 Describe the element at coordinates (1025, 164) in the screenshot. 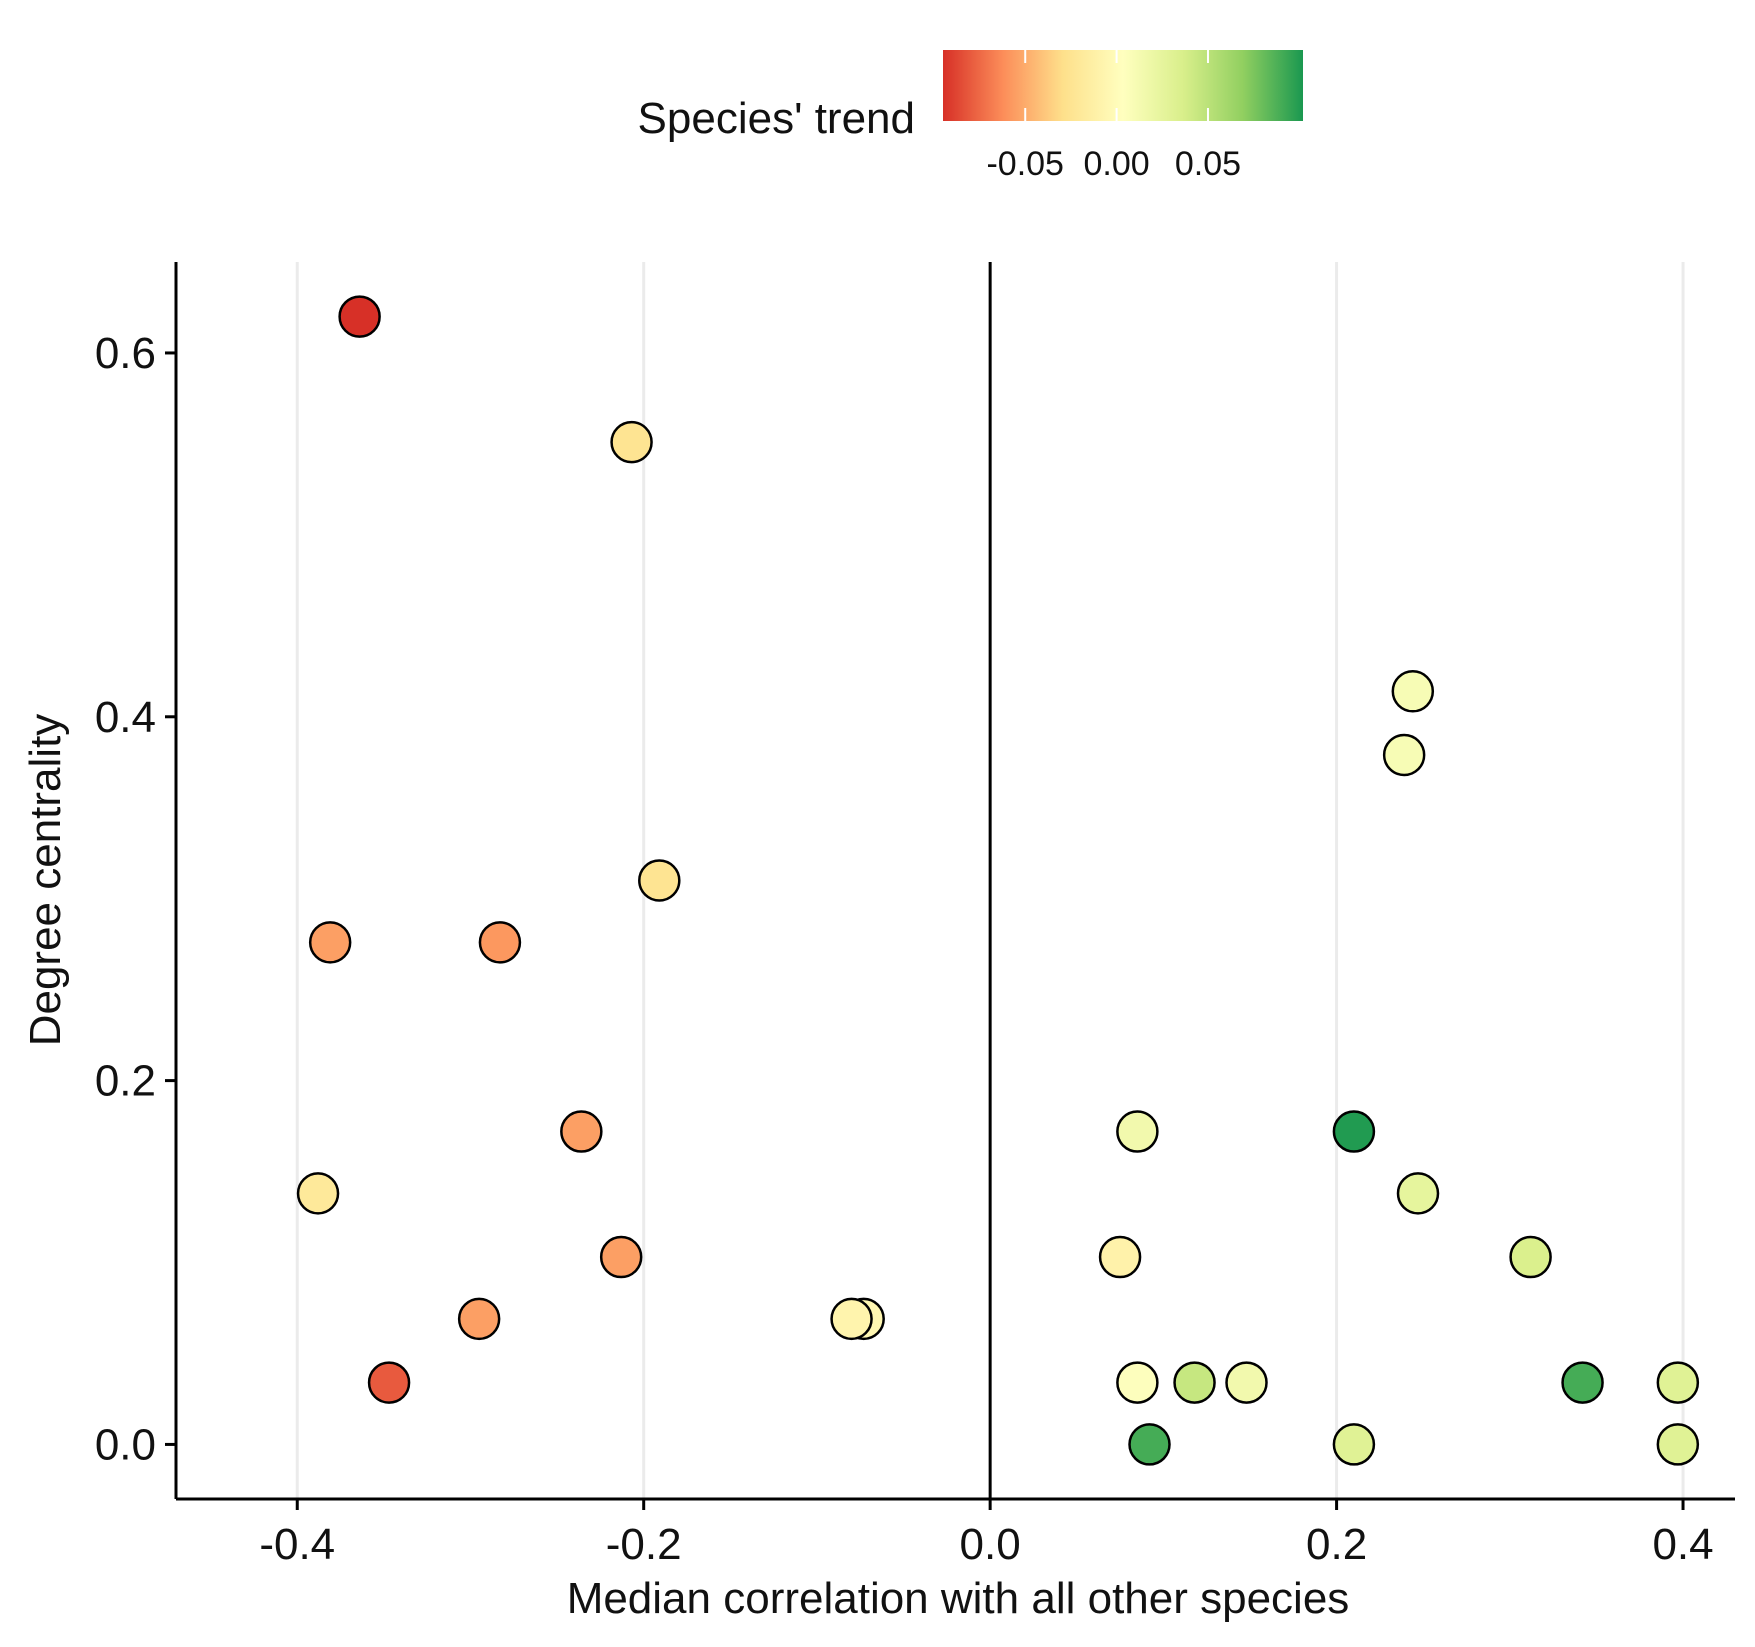

I see `legend-tick-label: -0.05` at that location.